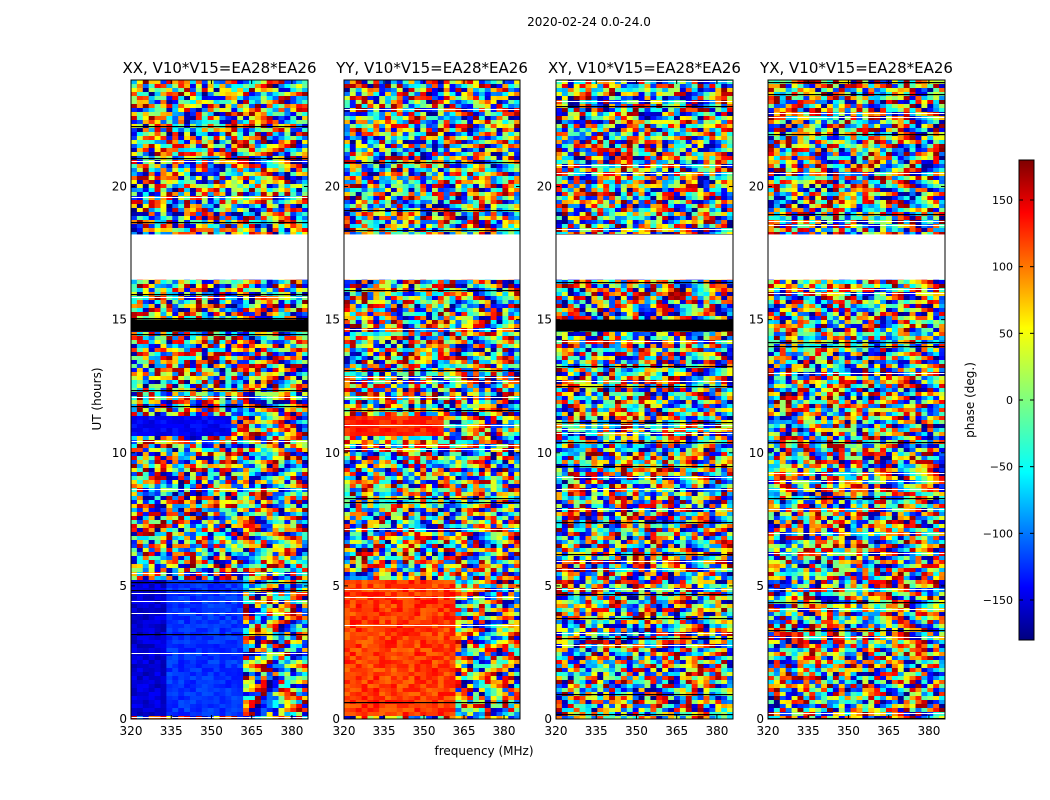  What do you see at coordinates (1006, 333) in the screenshot?
I see `colorbar-tick-label: 50` at bounding box center [1006, 333].